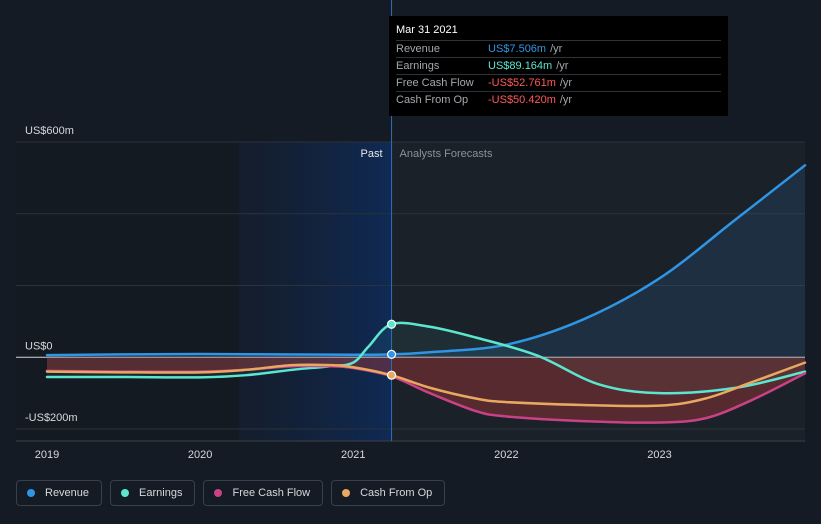 Image resolution: width=821 pixels, height=524 pixels. What do you see at coordinates (517, 49) in the screenshot?
I see `tooltip-value: US$7.506m` at bounding box center [517, 49].